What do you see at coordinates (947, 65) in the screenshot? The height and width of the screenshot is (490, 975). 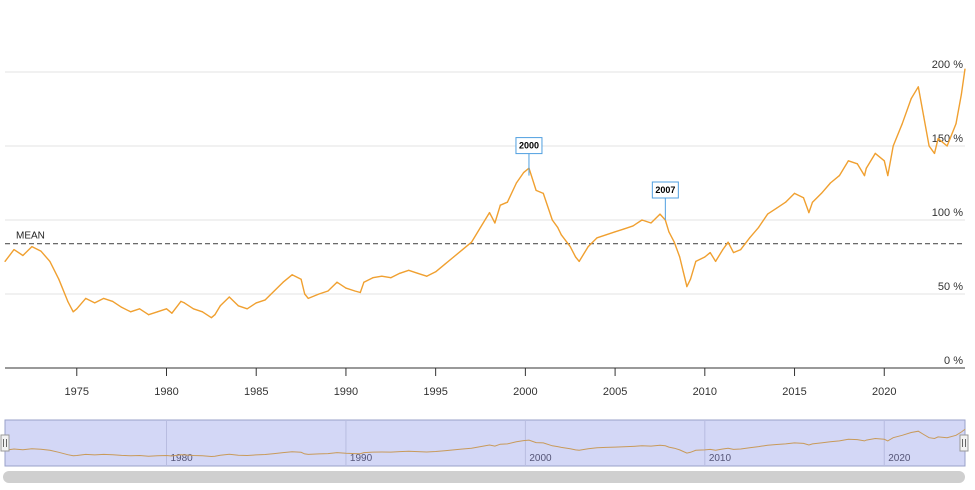 I see `y-tick-label: 200 %` at bounding box center [947, 65].